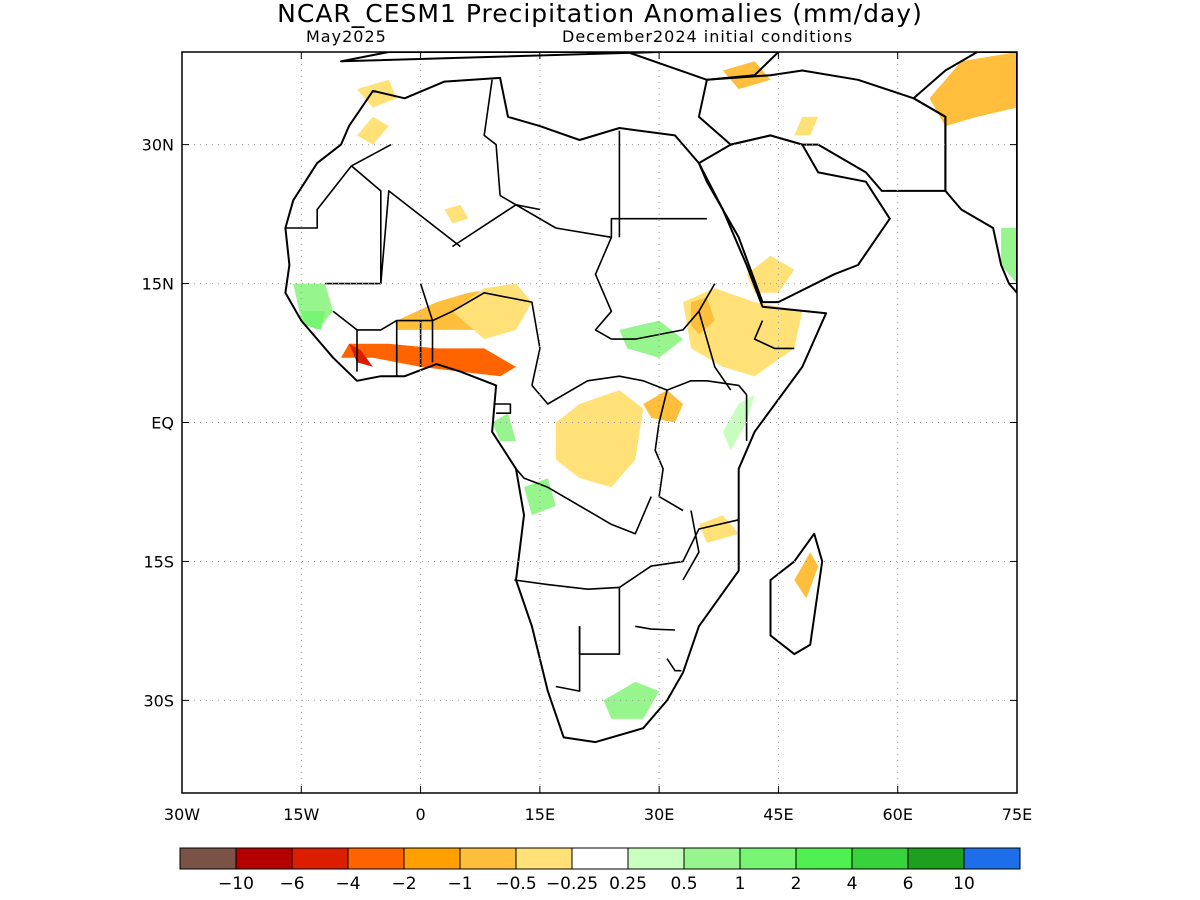 The width and height of the screenshot is (1200, 900). Describe the element at coordinates (1009, 256) in the screenshot. I see `anomaly-india-wet` at that location.